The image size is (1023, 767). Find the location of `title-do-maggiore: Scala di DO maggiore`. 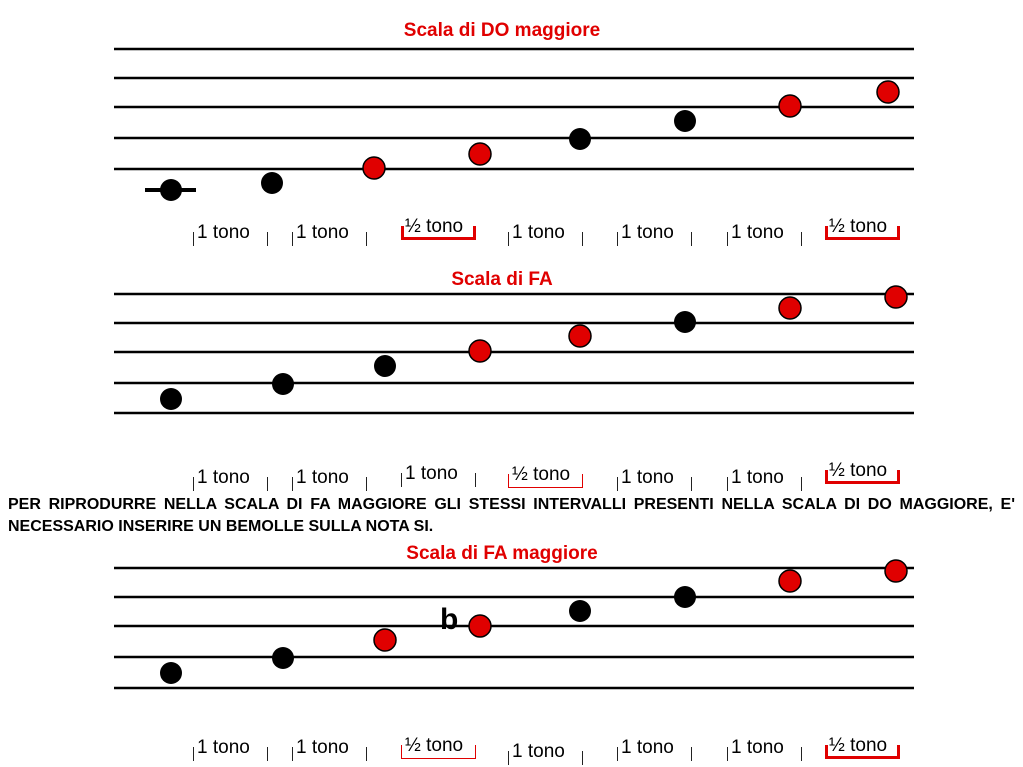

title-do-maggiore: Scala di DO maggiore is located at coordinates (502, 30).